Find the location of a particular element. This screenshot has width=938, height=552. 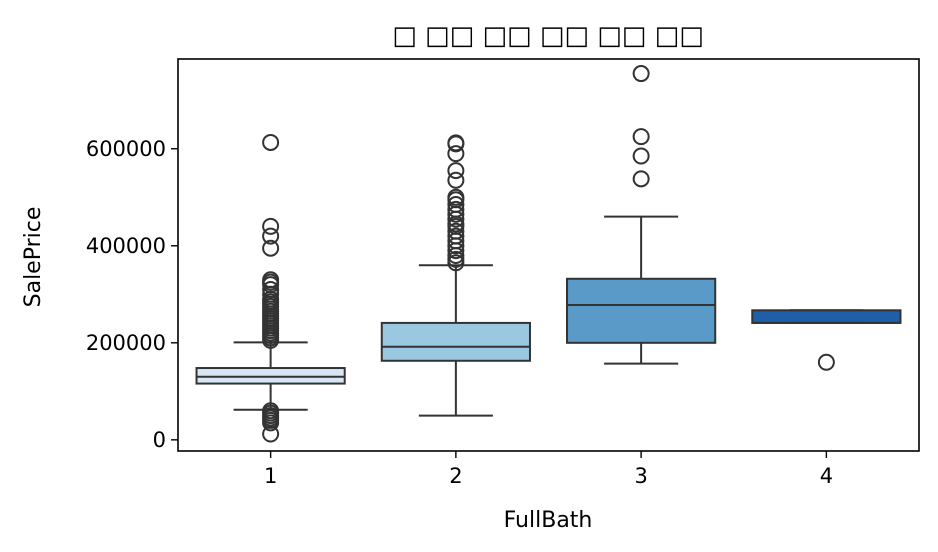

x-tick-label: 4 is located at coordinates (826, 476).